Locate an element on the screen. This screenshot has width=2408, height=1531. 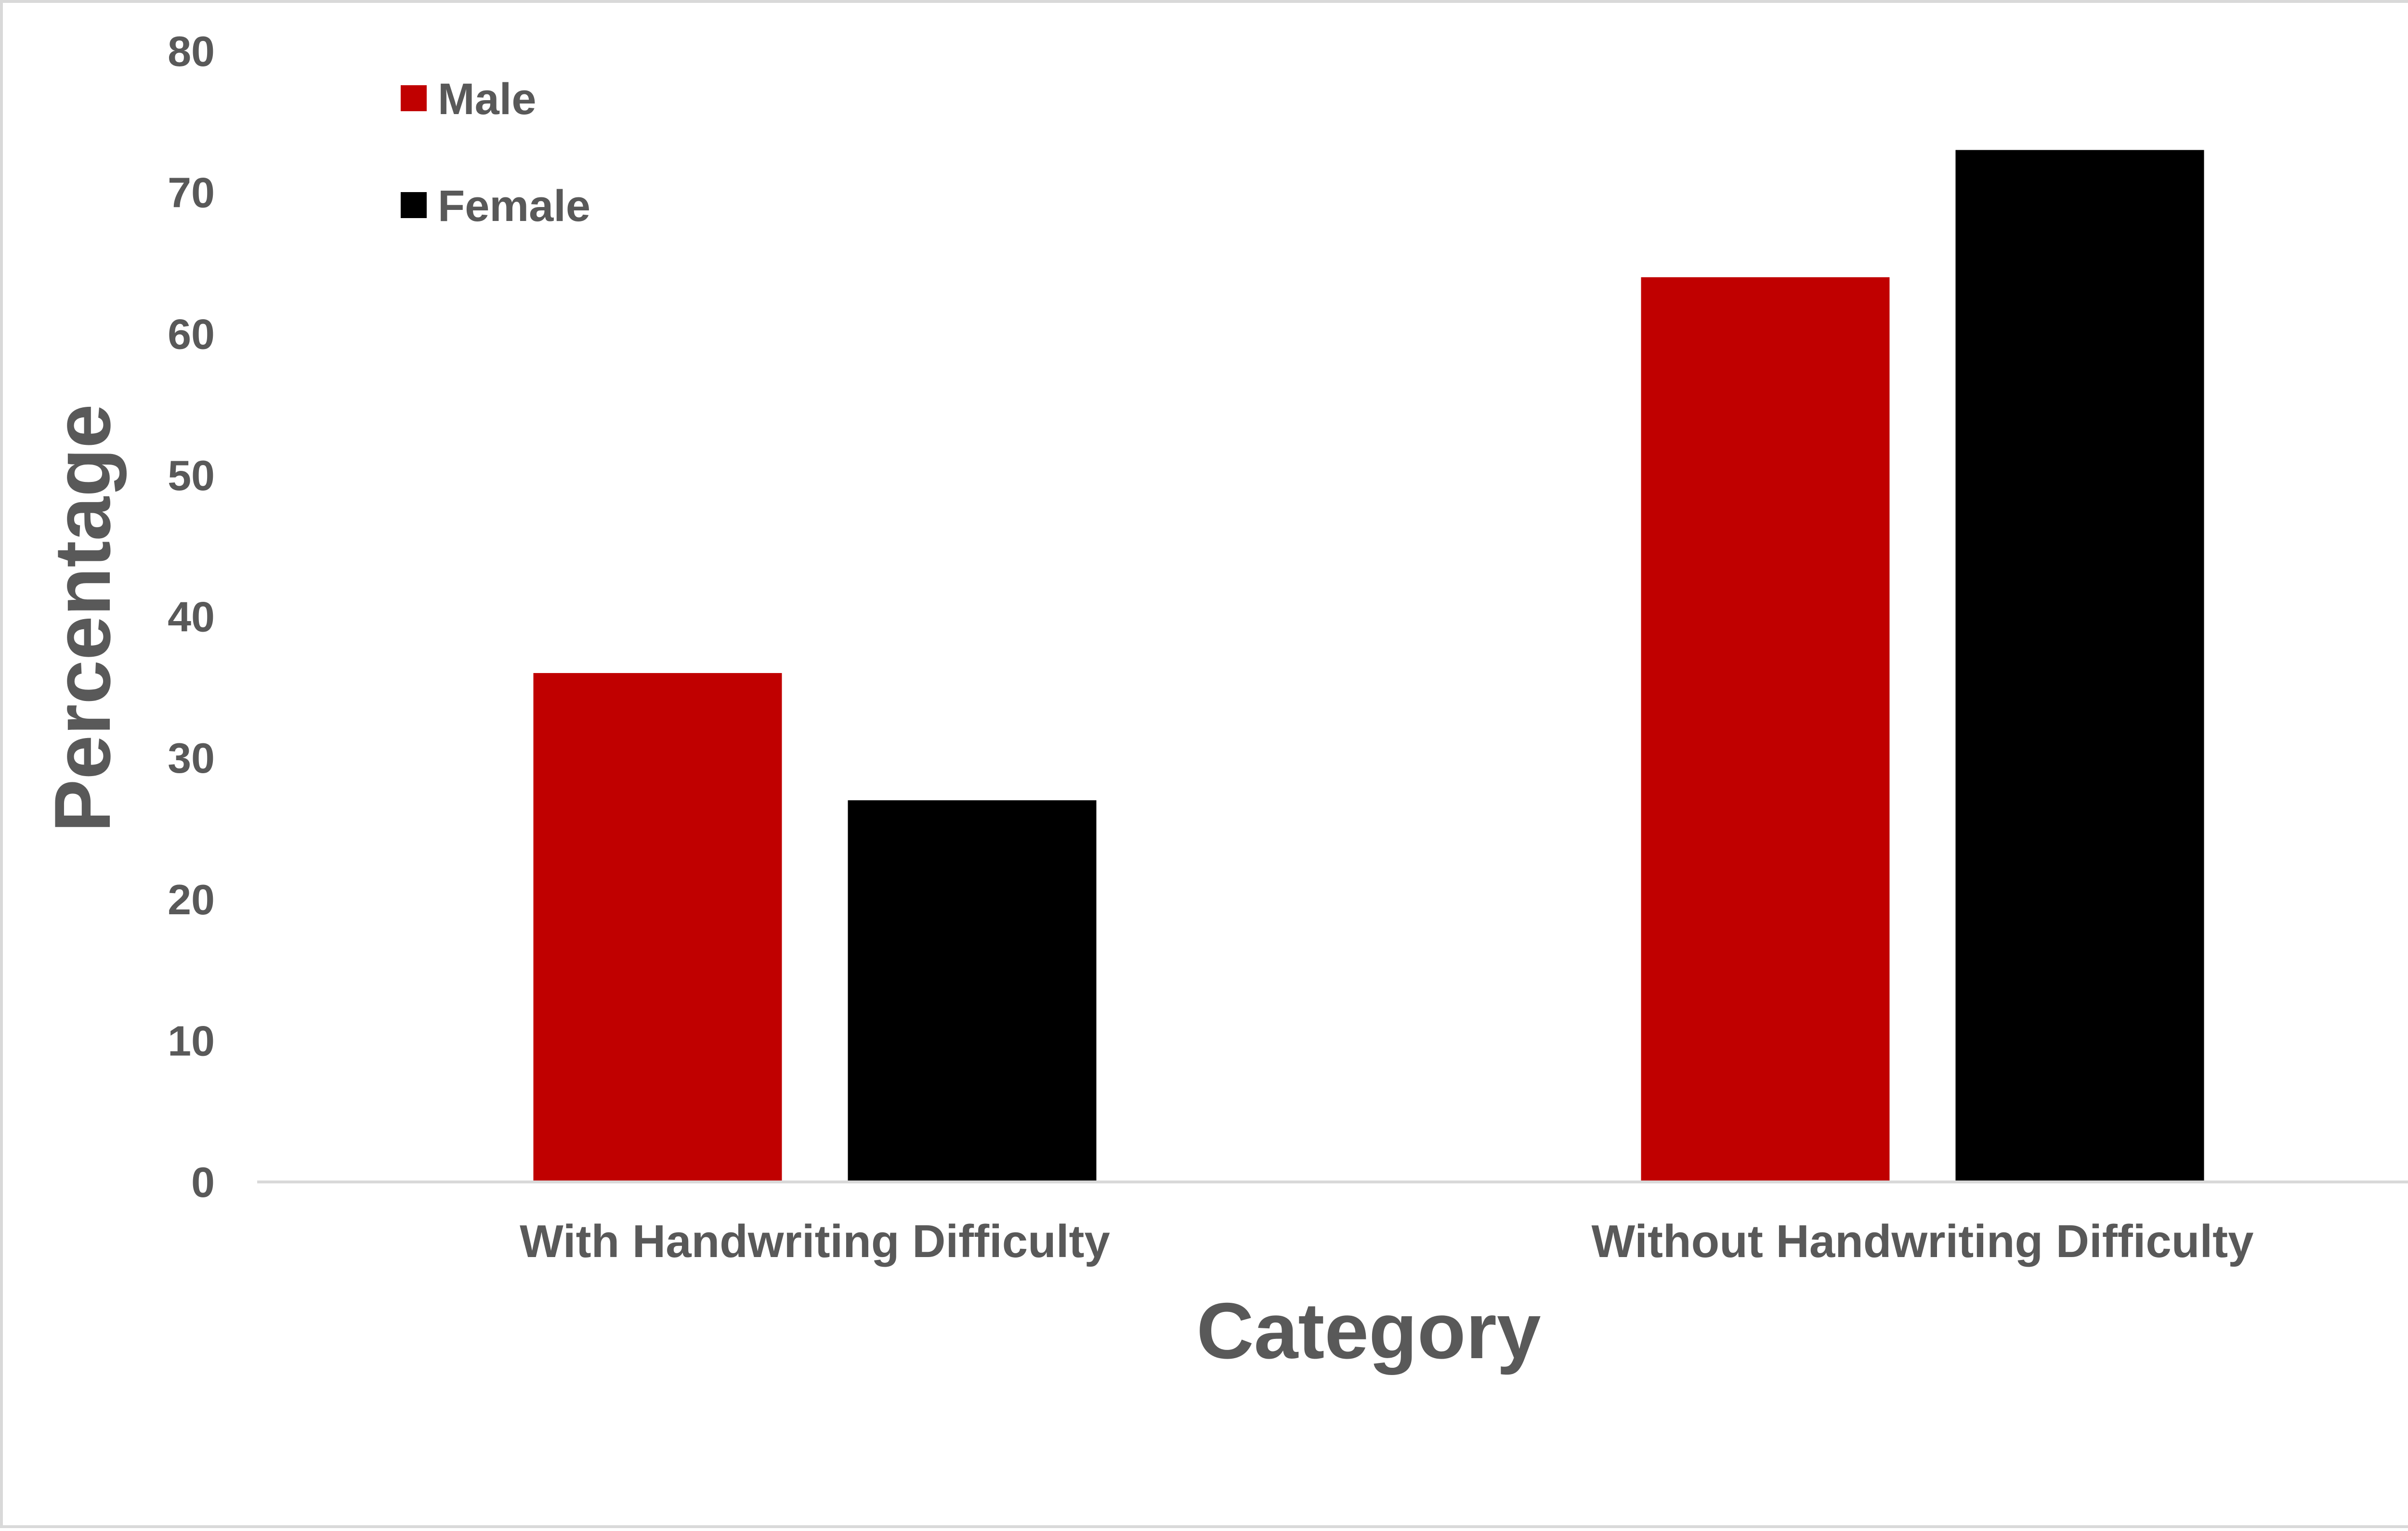
y-tick-label: 80 is located at coordinates (191, 51).